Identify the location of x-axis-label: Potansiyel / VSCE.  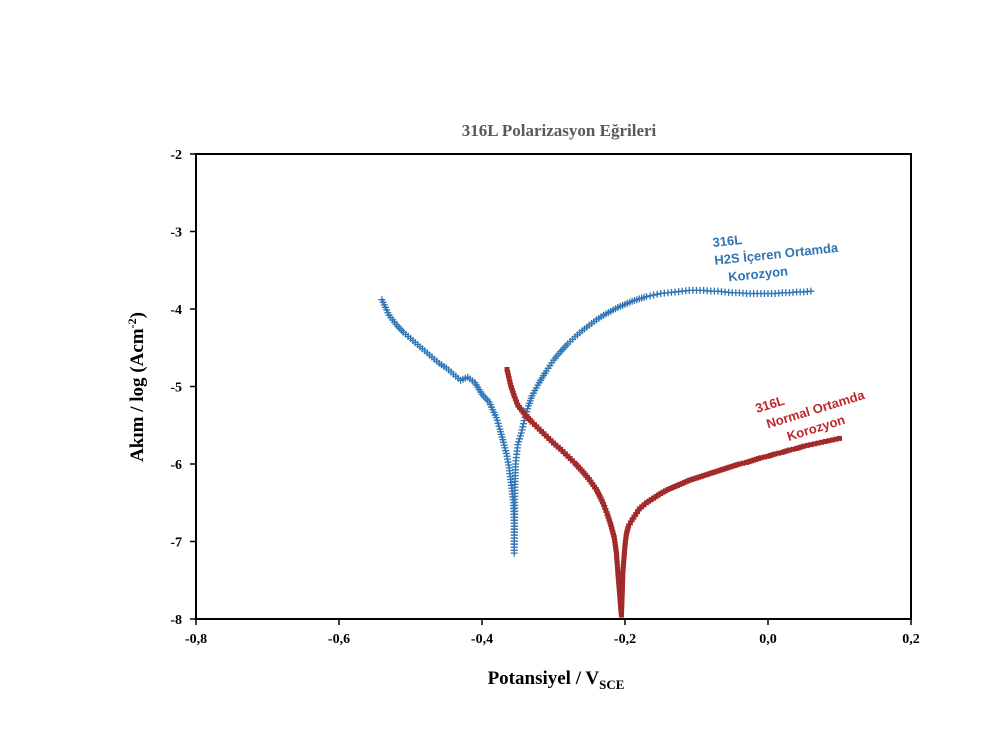
(556, 680).